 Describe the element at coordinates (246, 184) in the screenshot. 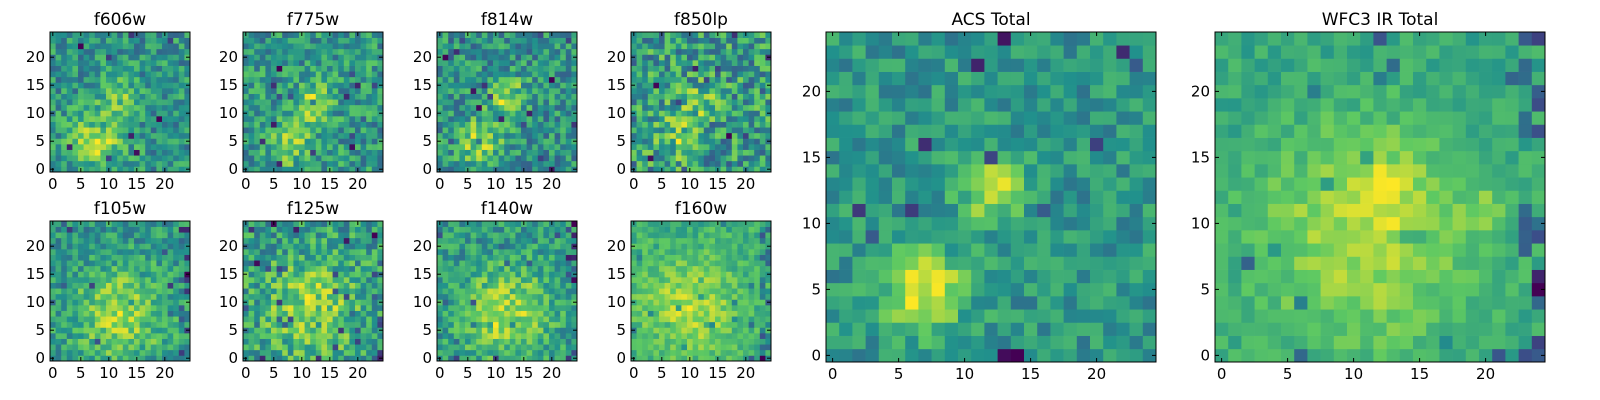

I see `x-tick-label: 0` at that location.